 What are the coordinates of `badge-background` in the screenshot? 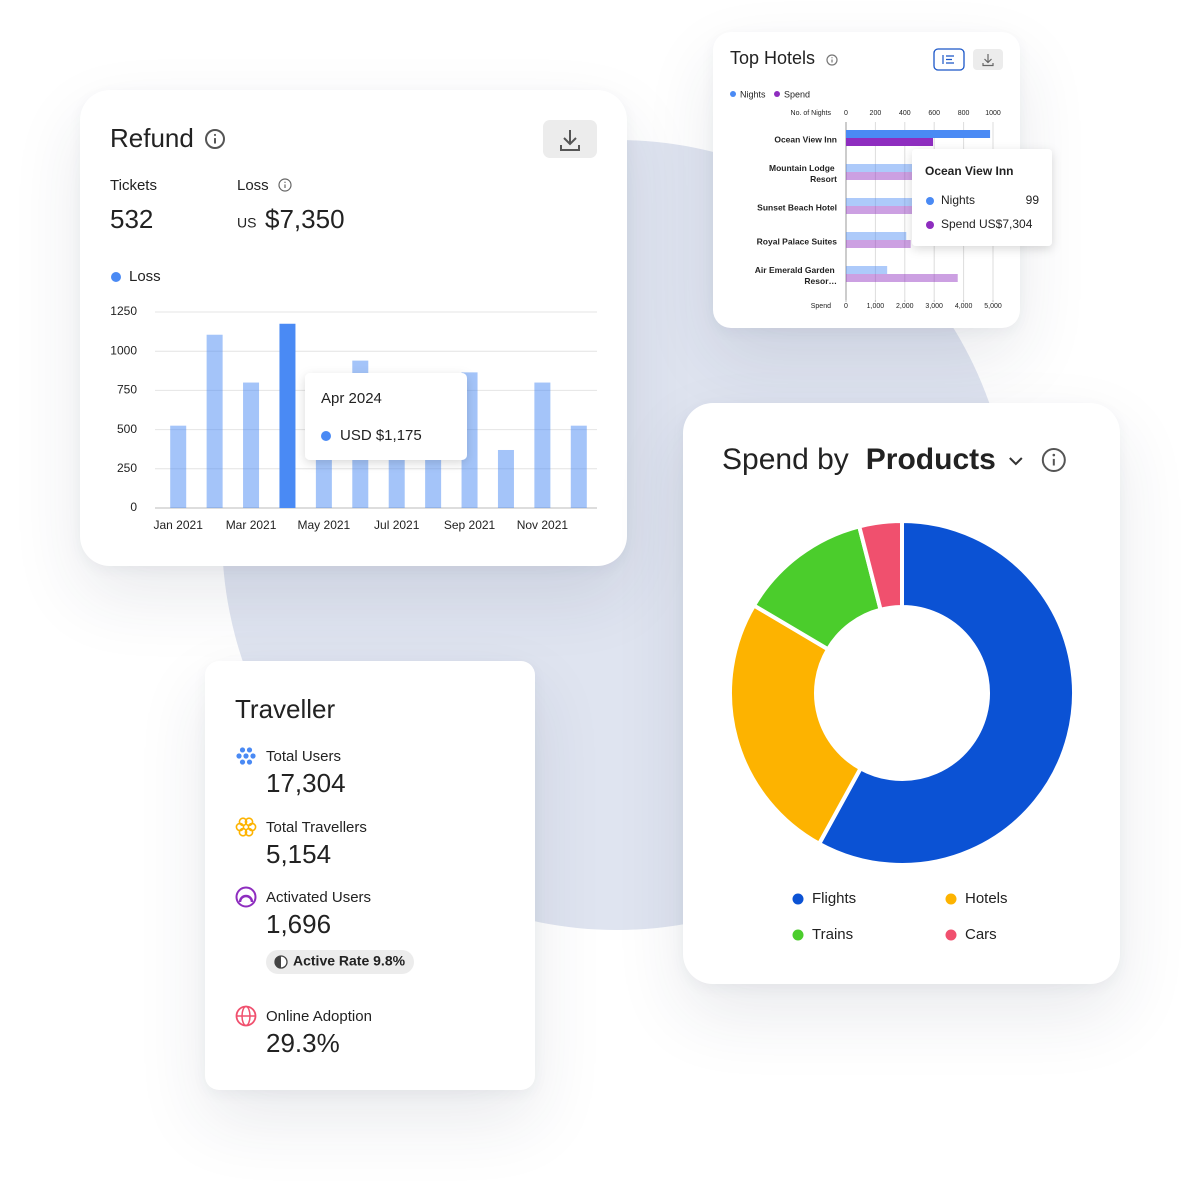 It's located at (340, 962).